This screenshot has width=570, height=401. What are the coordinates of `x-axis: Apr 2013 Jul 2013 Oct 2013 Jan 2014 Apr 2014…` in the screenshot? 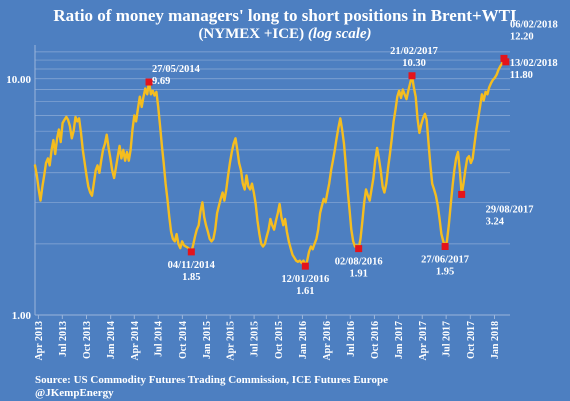 It's located at (272, 337).